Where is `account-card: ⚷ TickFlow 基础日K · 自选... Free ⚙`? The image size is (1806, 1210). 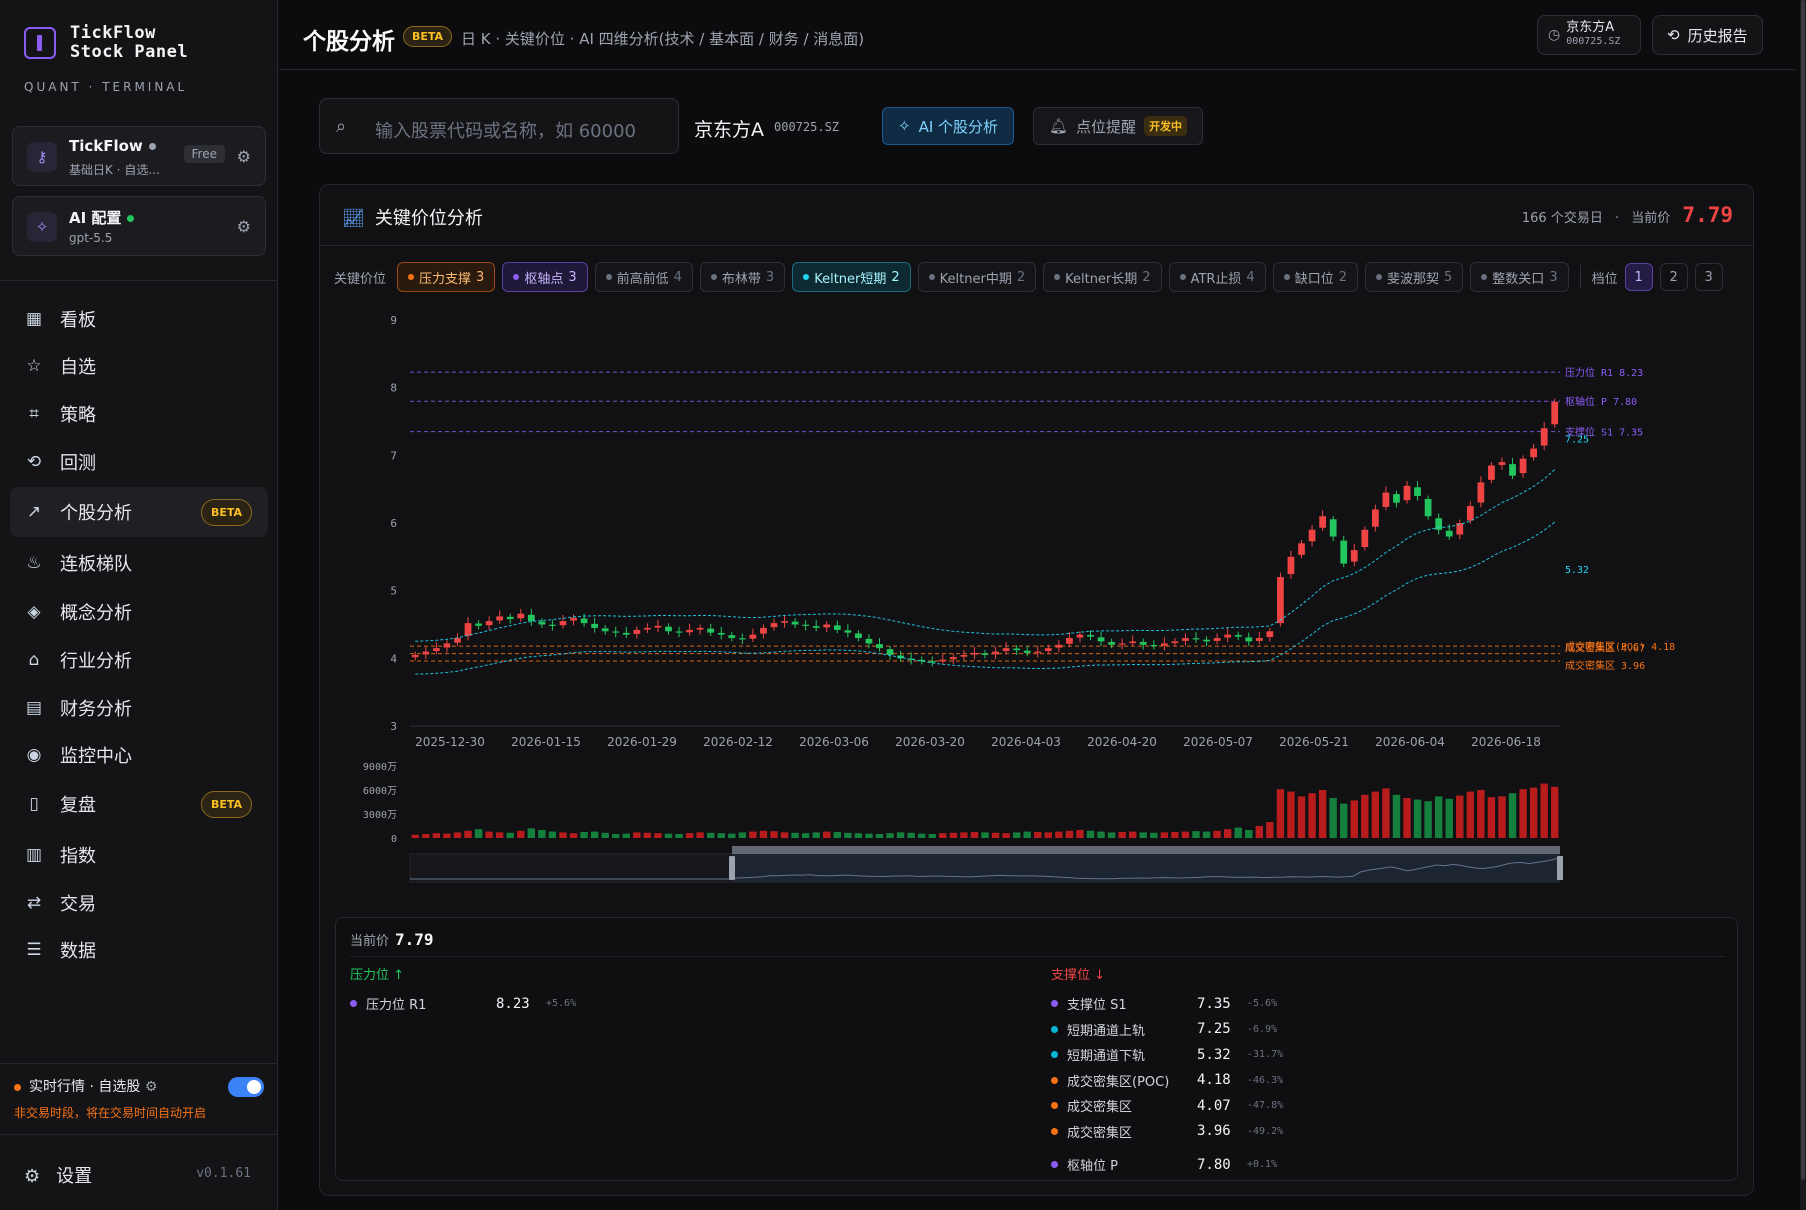 account-card: ⚷ TickFlow 基础日K · 自选... Free ⚙ is located at coordinates (139, 156).